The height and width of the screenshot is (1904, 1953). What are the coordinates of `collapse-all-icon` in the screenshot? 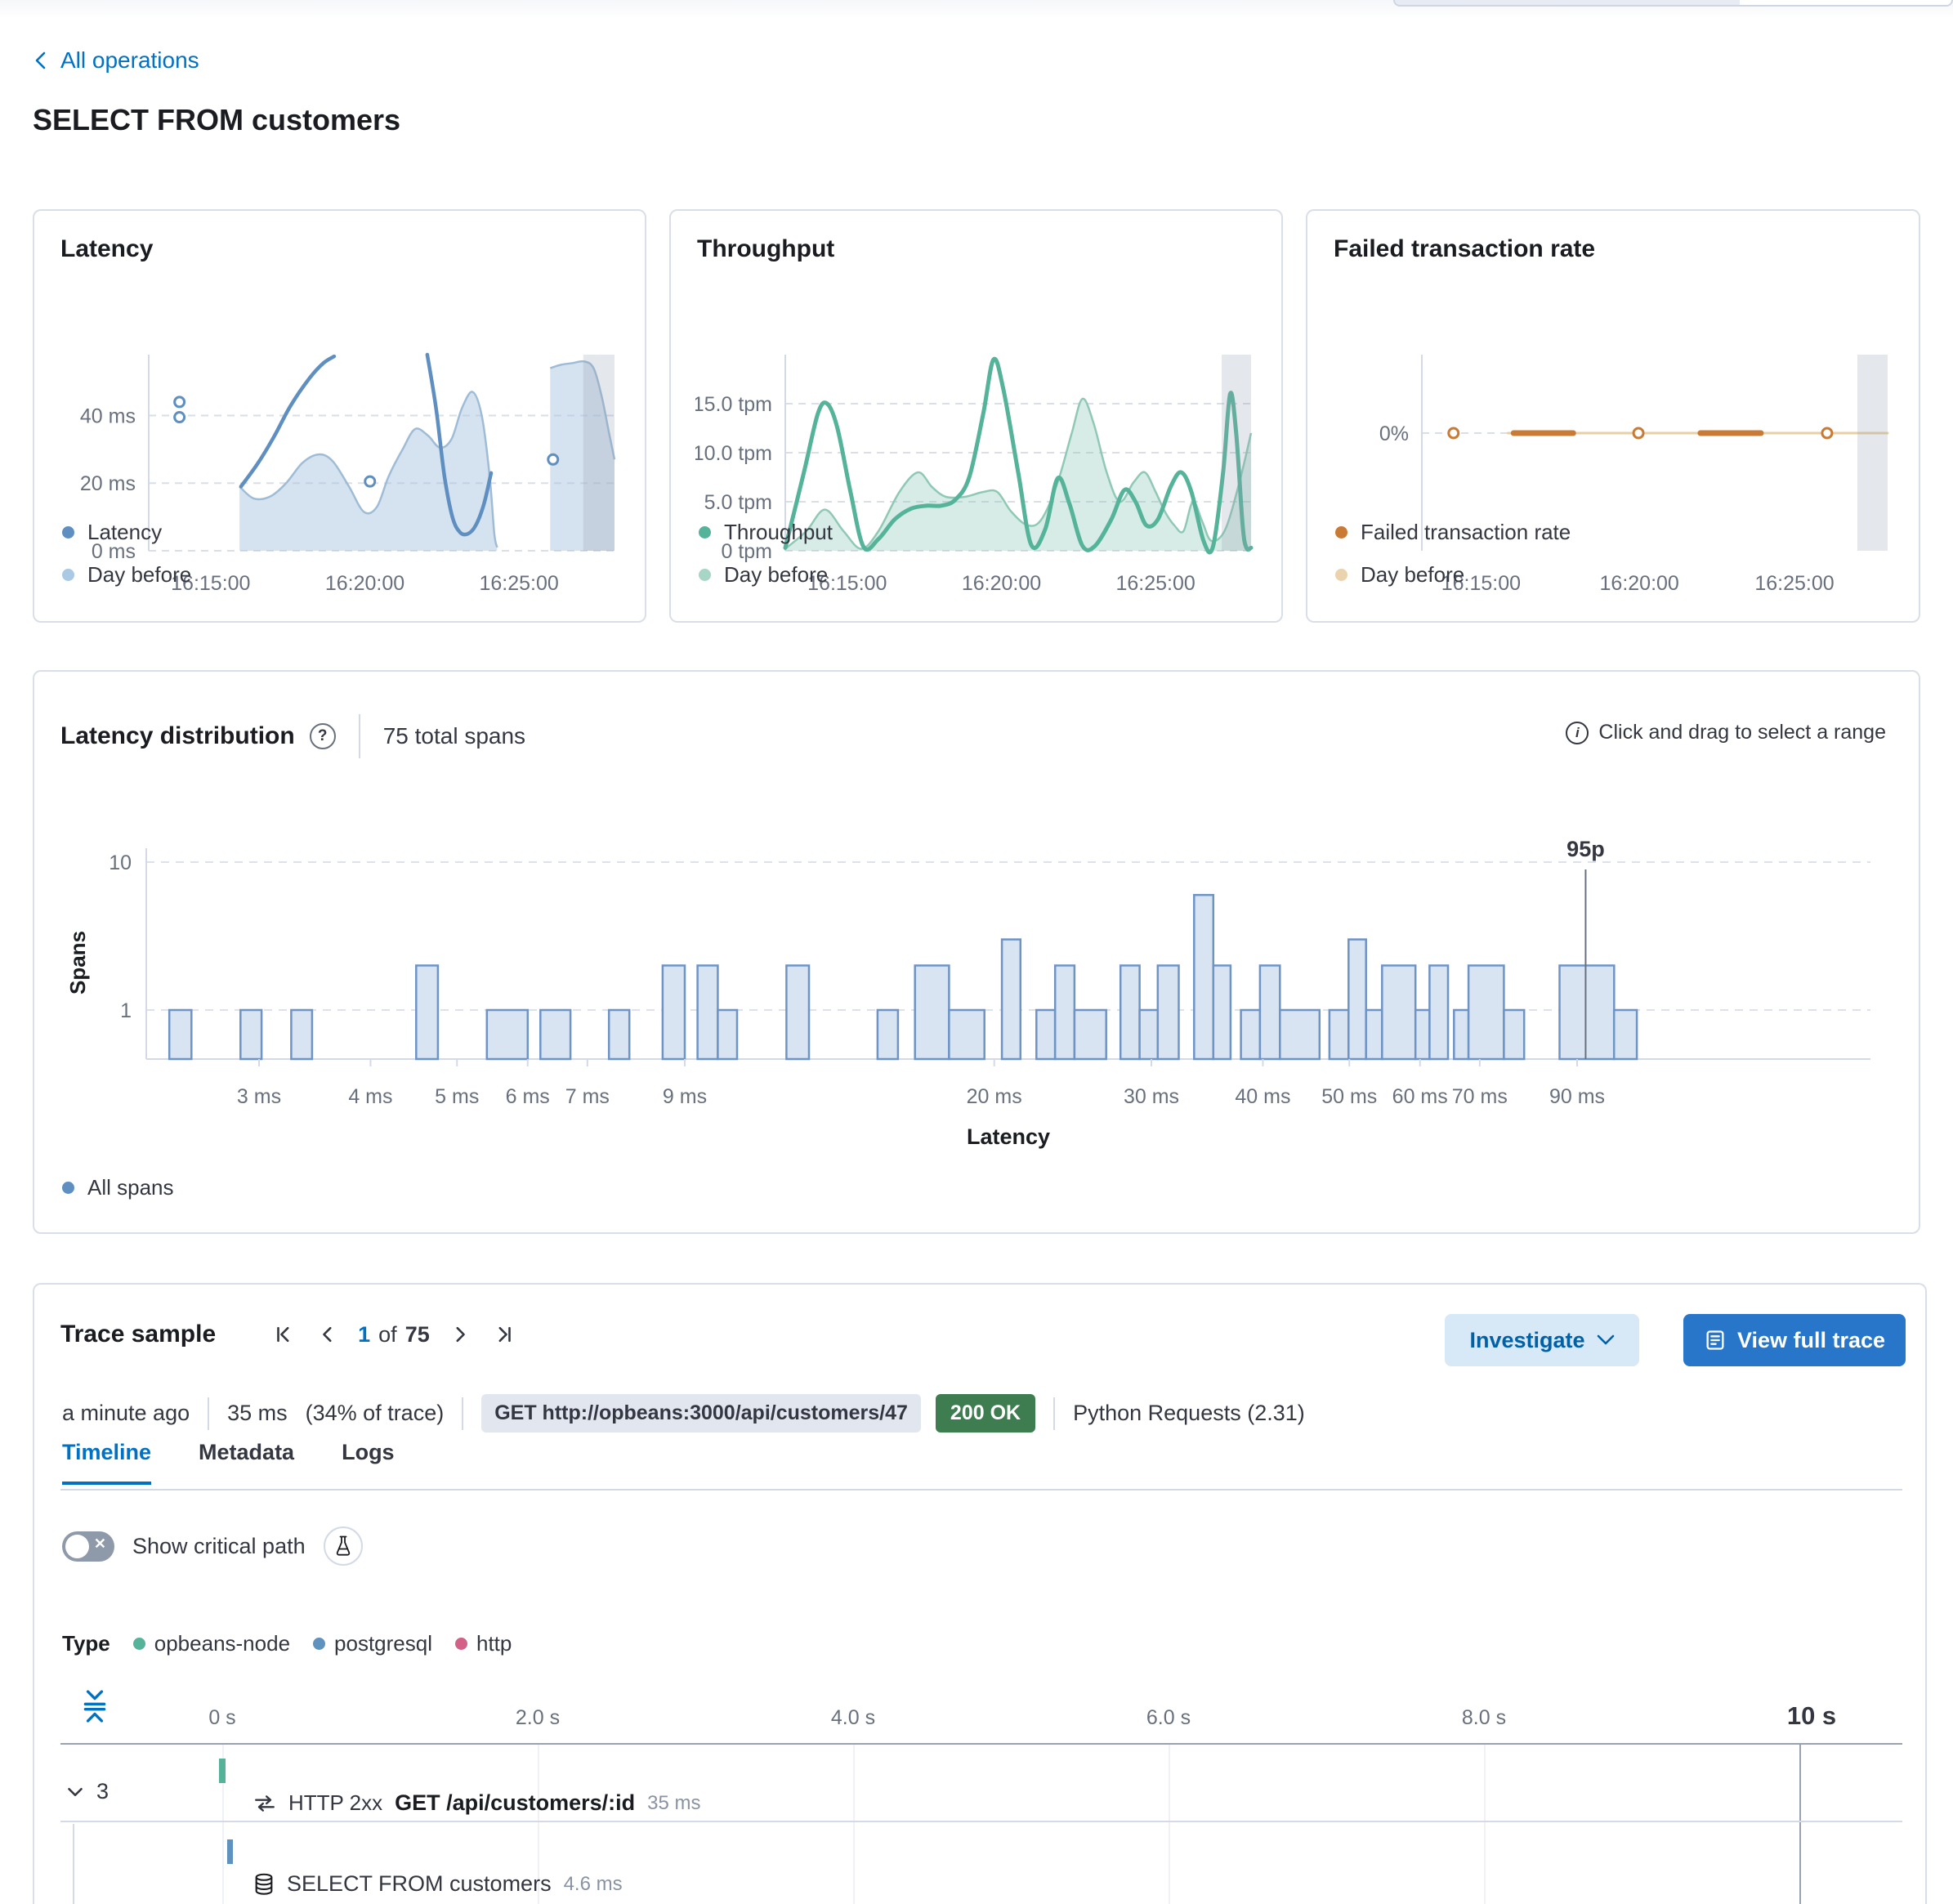 It's located at (95, 1707).